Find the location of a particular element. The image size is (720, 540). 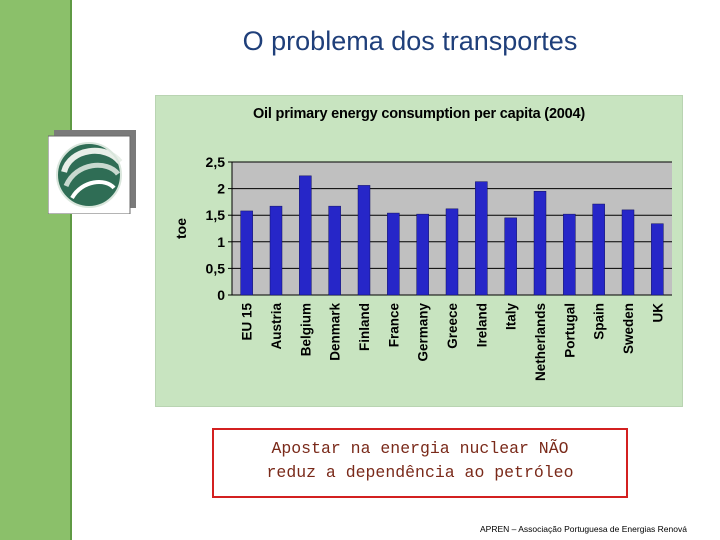

x-tick-label: France is located at coordinates (393, 325).